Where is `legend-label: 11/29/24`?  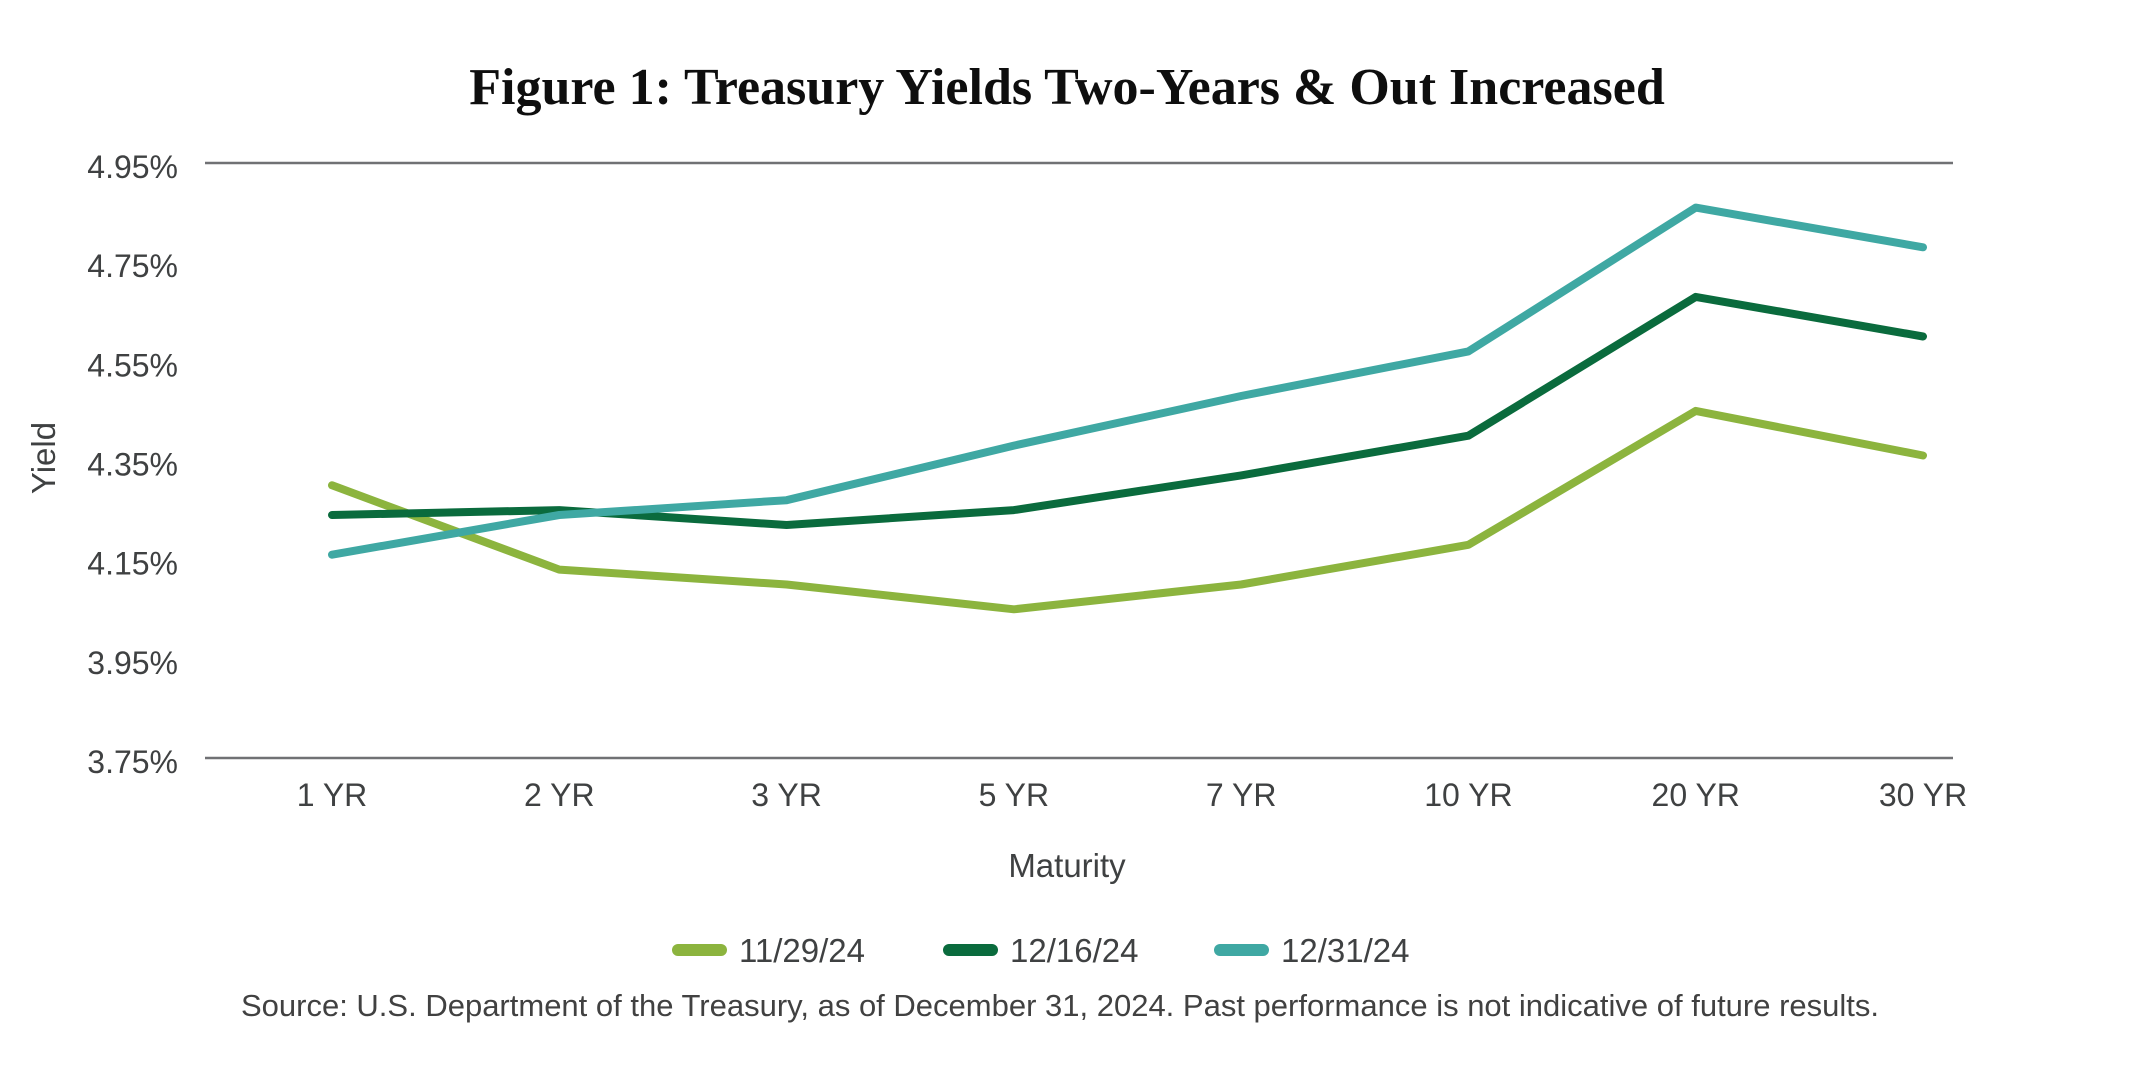
legend-label: 11/29/24 is located at coordinates (802, 950).